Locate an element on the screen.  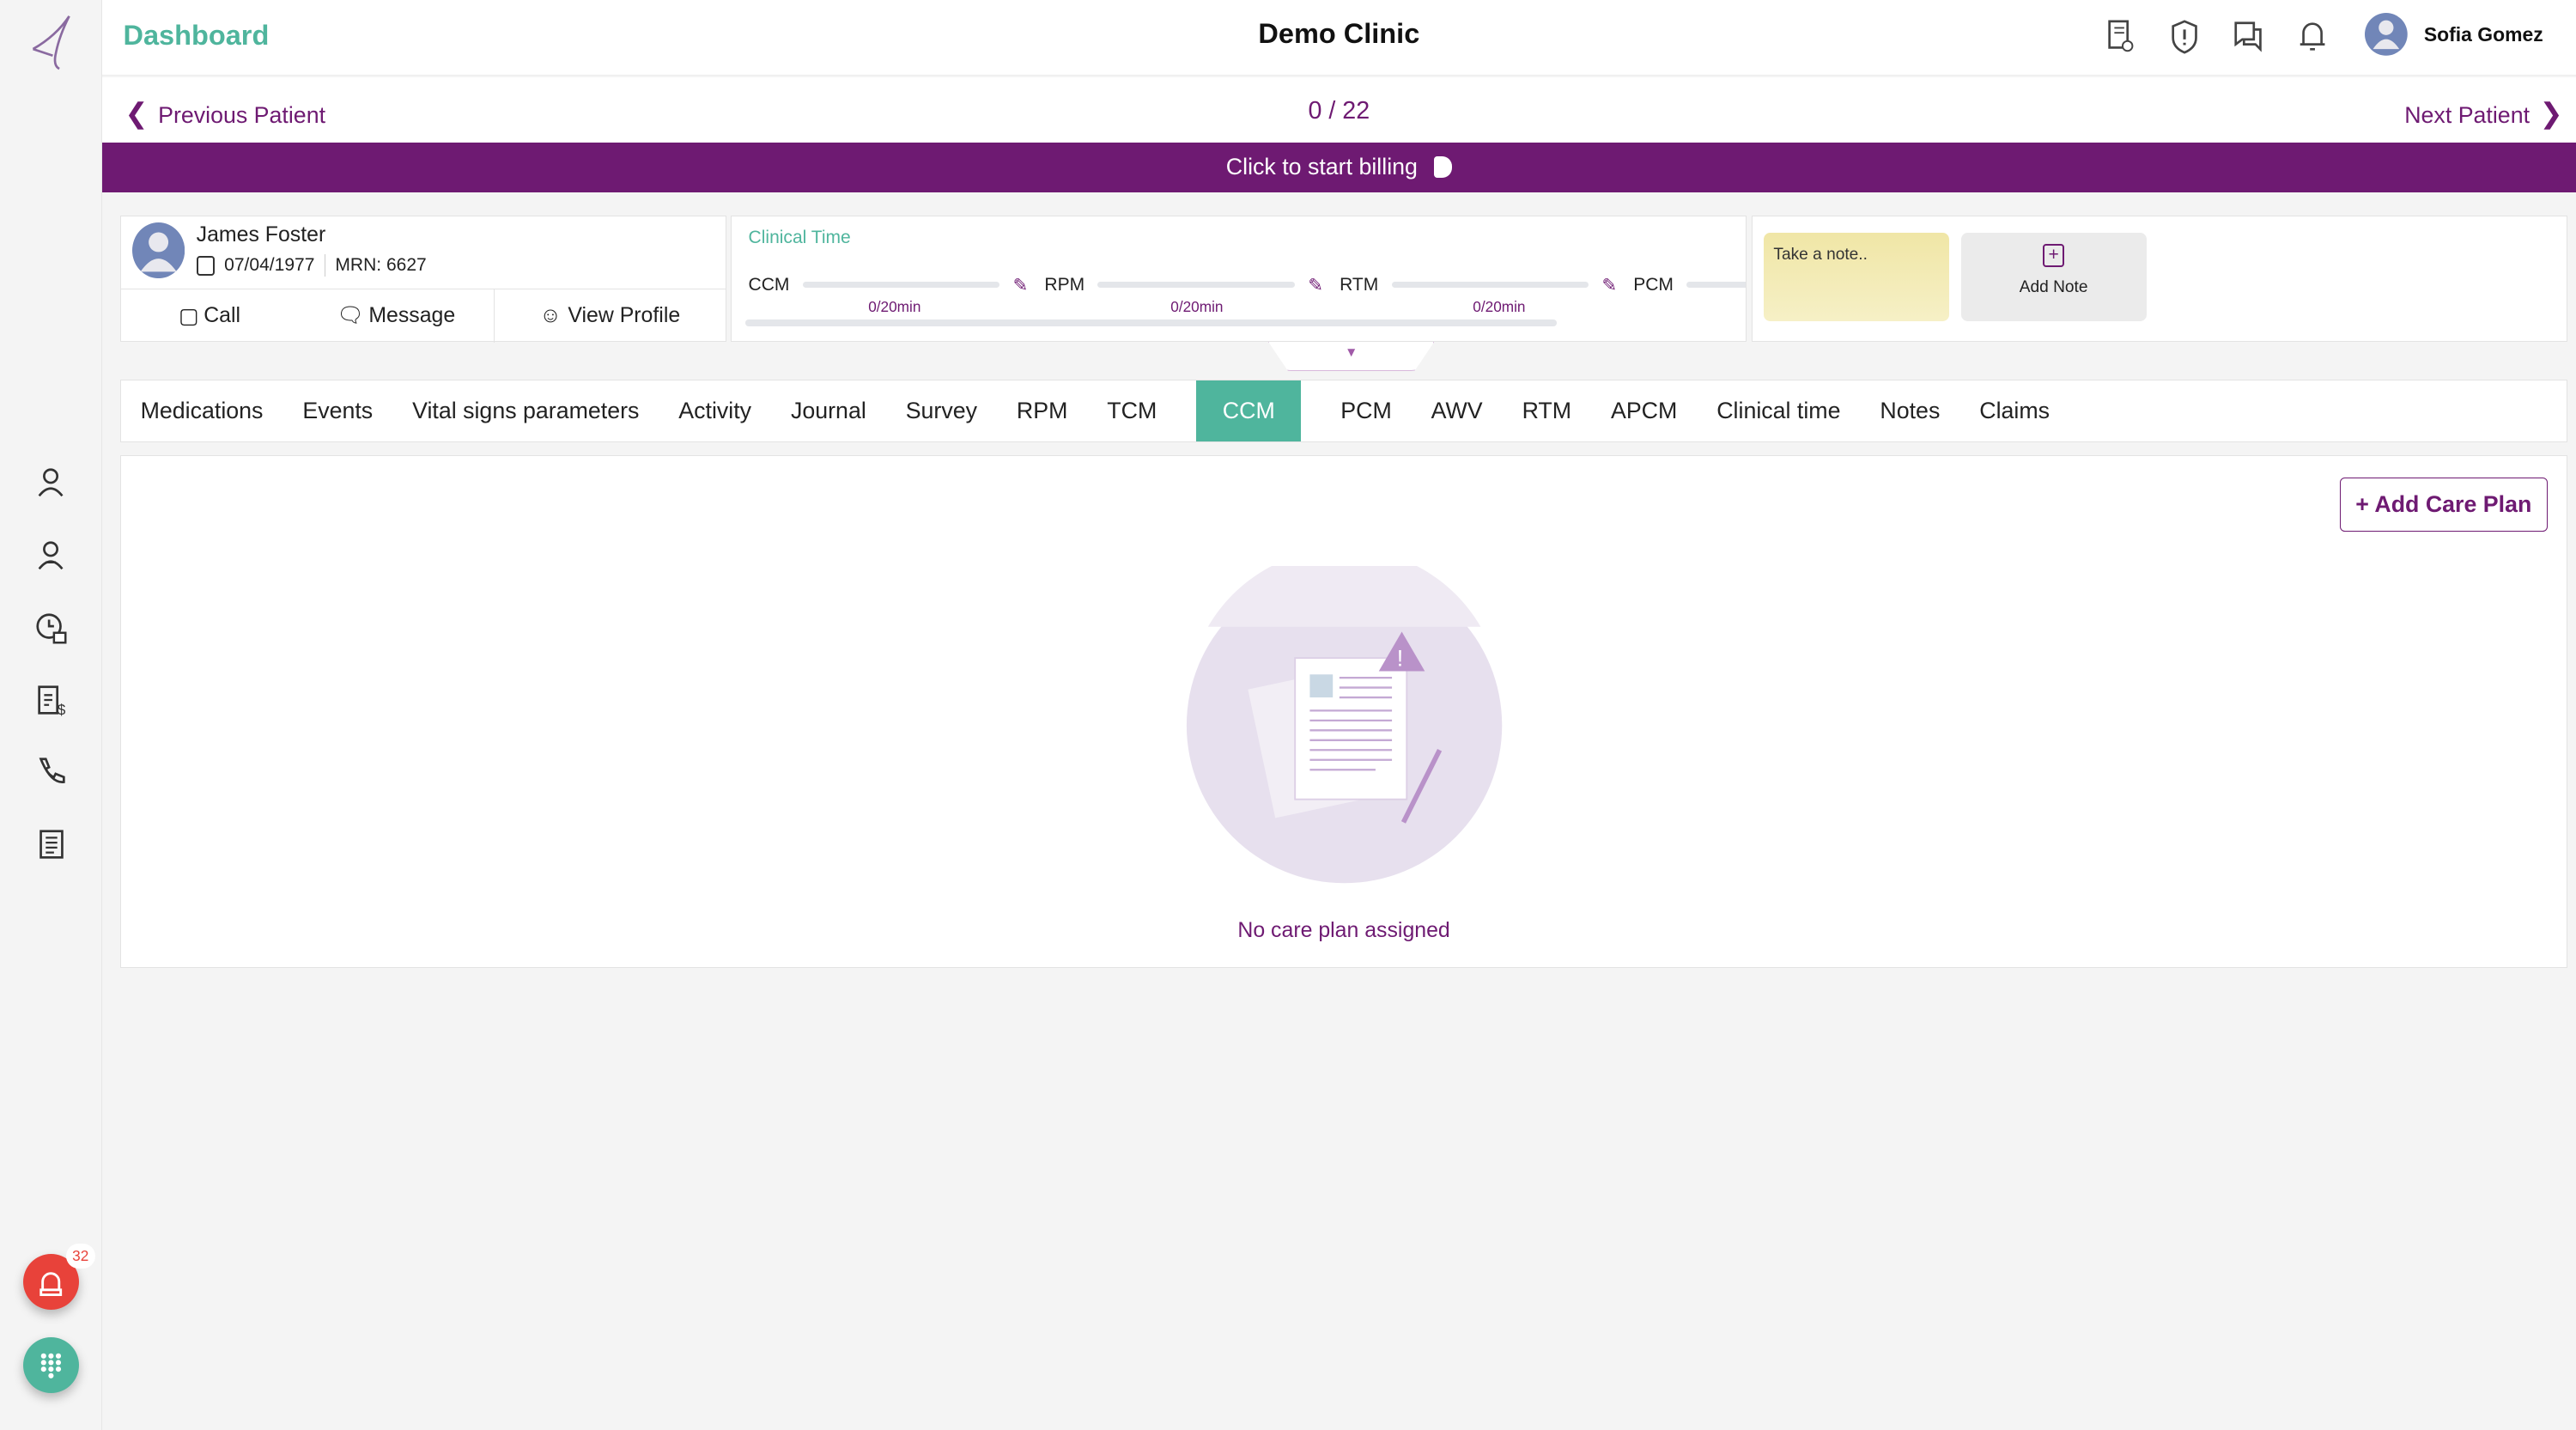
tab-claims: Claims is located at coordinates (2014, 410).